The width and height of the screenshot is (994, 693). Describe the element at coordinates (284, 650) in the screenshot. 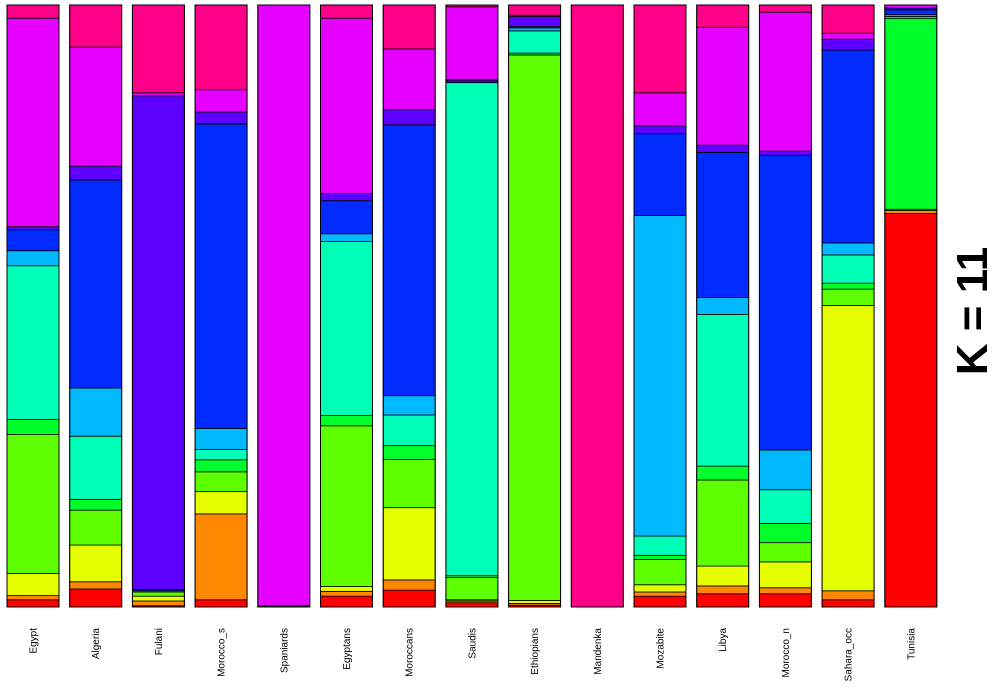

I see `category-label: Spaniards` at that location.